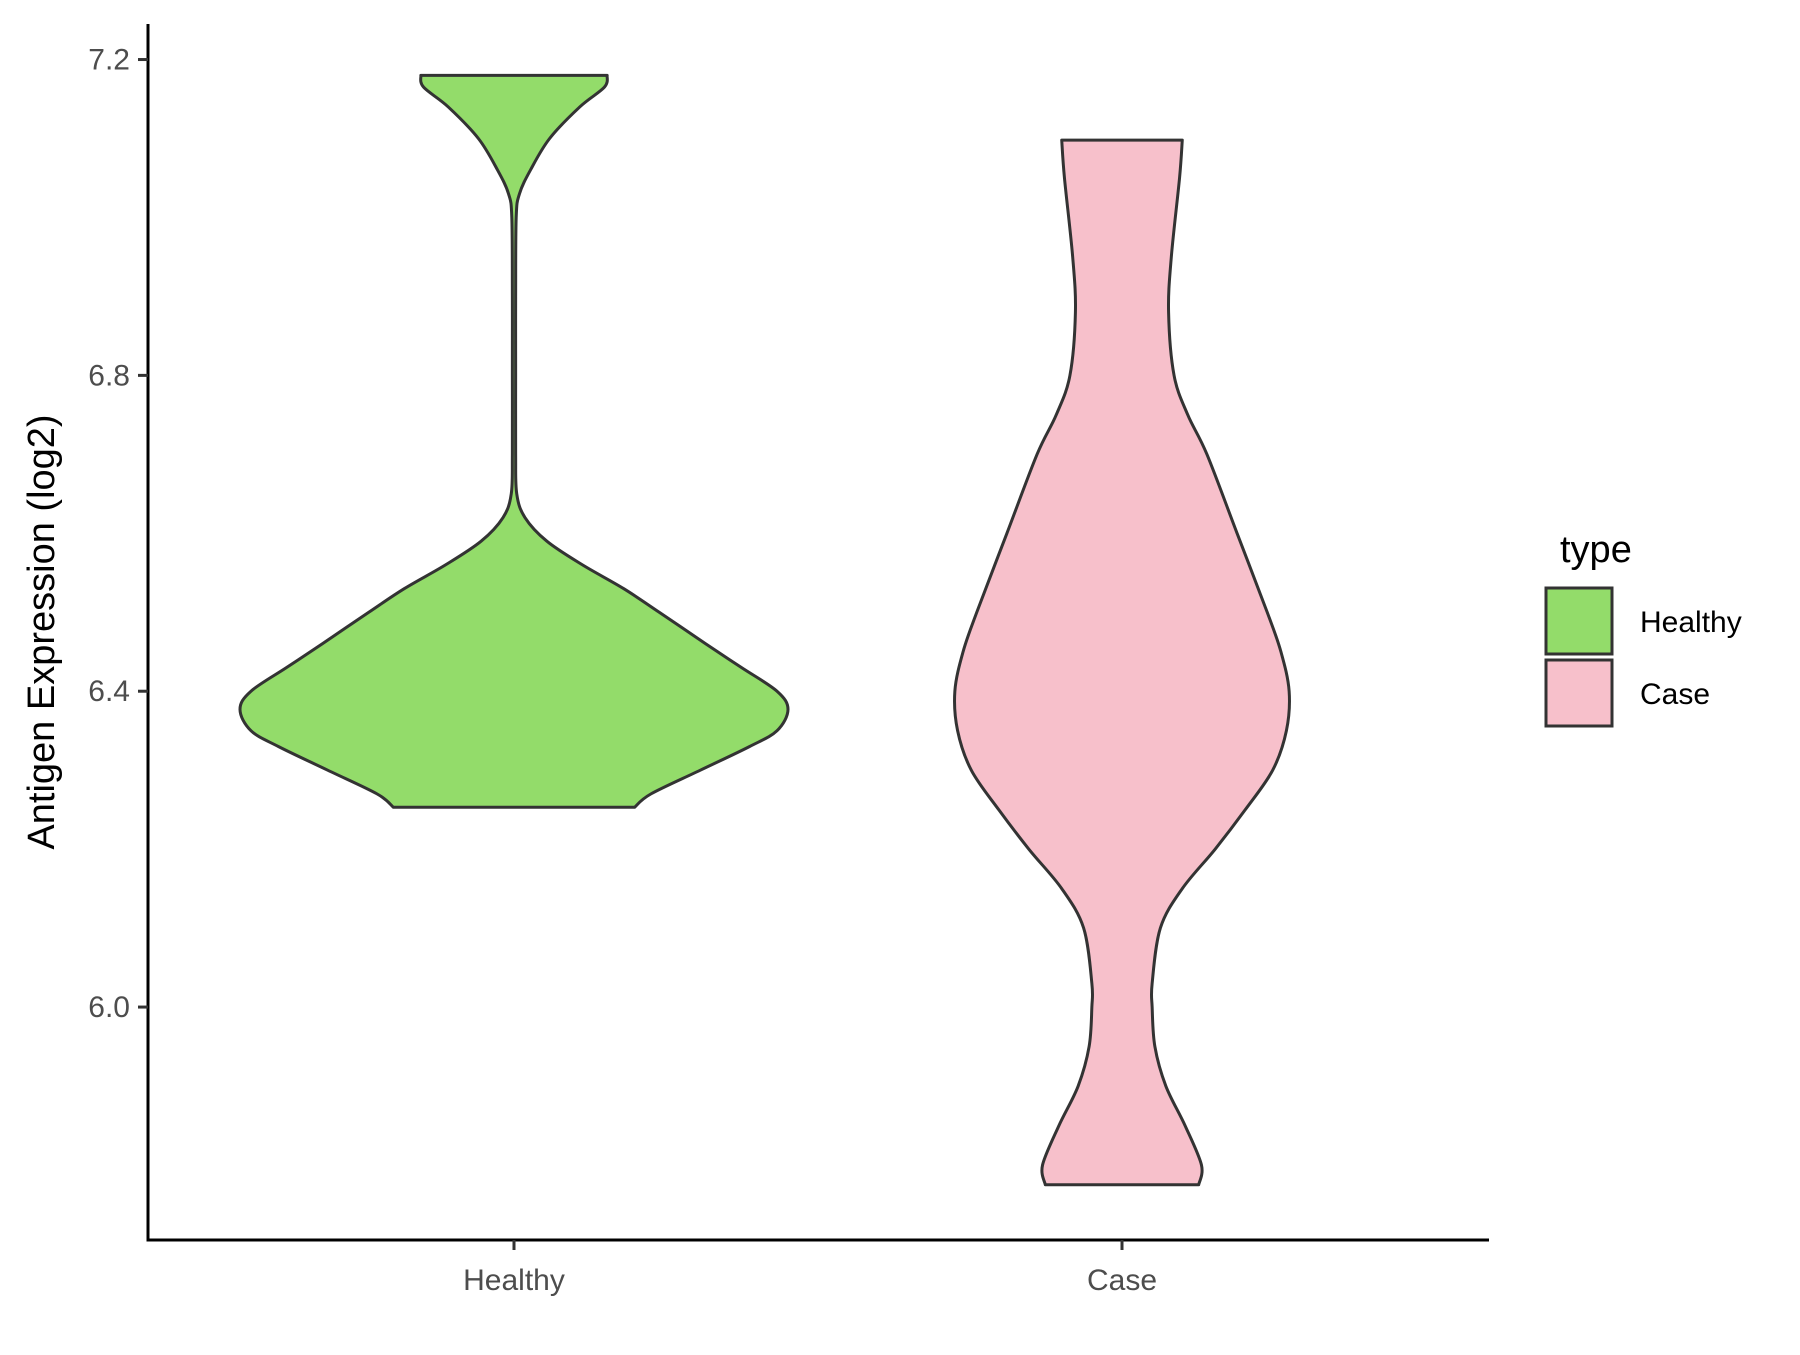 The height and width of the screenshot is (1355, 1800). I want to click on y-axis-title: Antigen Expression (log2), so click(42, 631).